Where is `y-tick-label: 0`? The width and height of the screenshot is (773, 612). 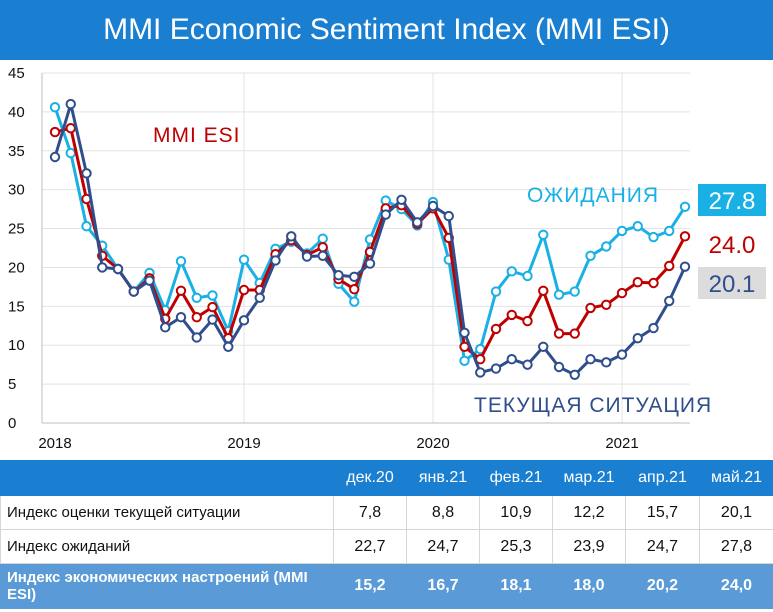
y-tick-label: 0 is located at coordinates (12, 423).